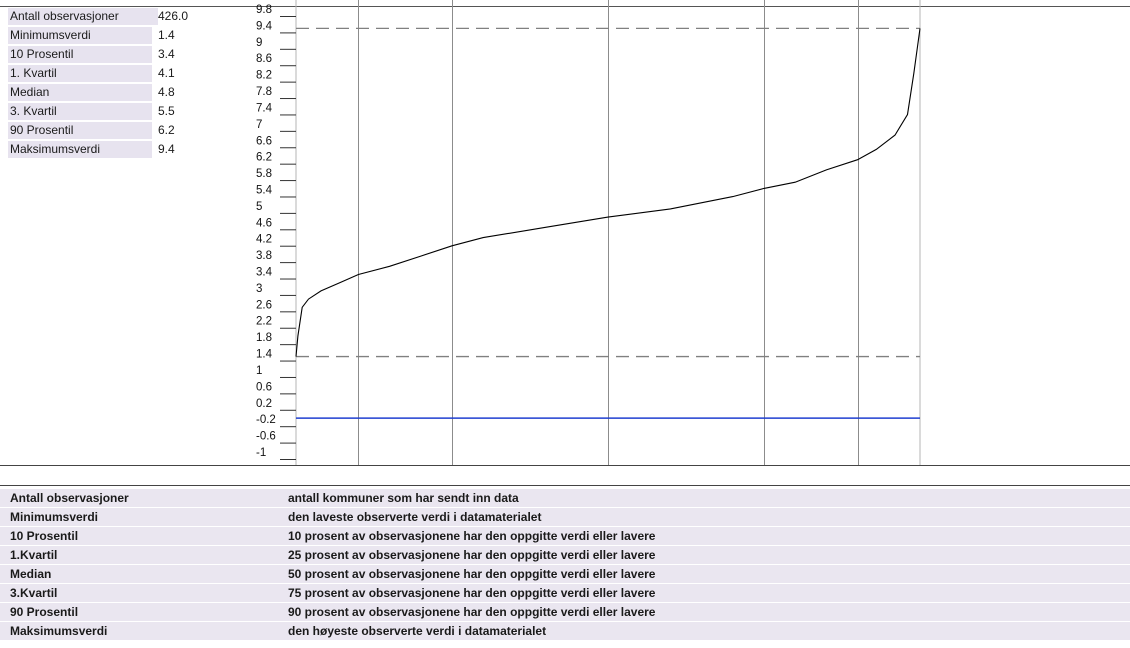 Image resolution: width=1130 pixels, height=648 pixels. What do you see at coordinates (31, 574) in the screenshot?
I see `definition-term: Median` at bounding box center [31, 574].